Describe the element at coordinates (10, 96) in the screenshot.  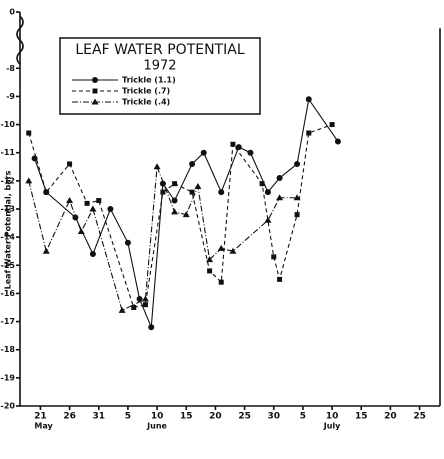
I see `y-tick-label: -9` at that location.